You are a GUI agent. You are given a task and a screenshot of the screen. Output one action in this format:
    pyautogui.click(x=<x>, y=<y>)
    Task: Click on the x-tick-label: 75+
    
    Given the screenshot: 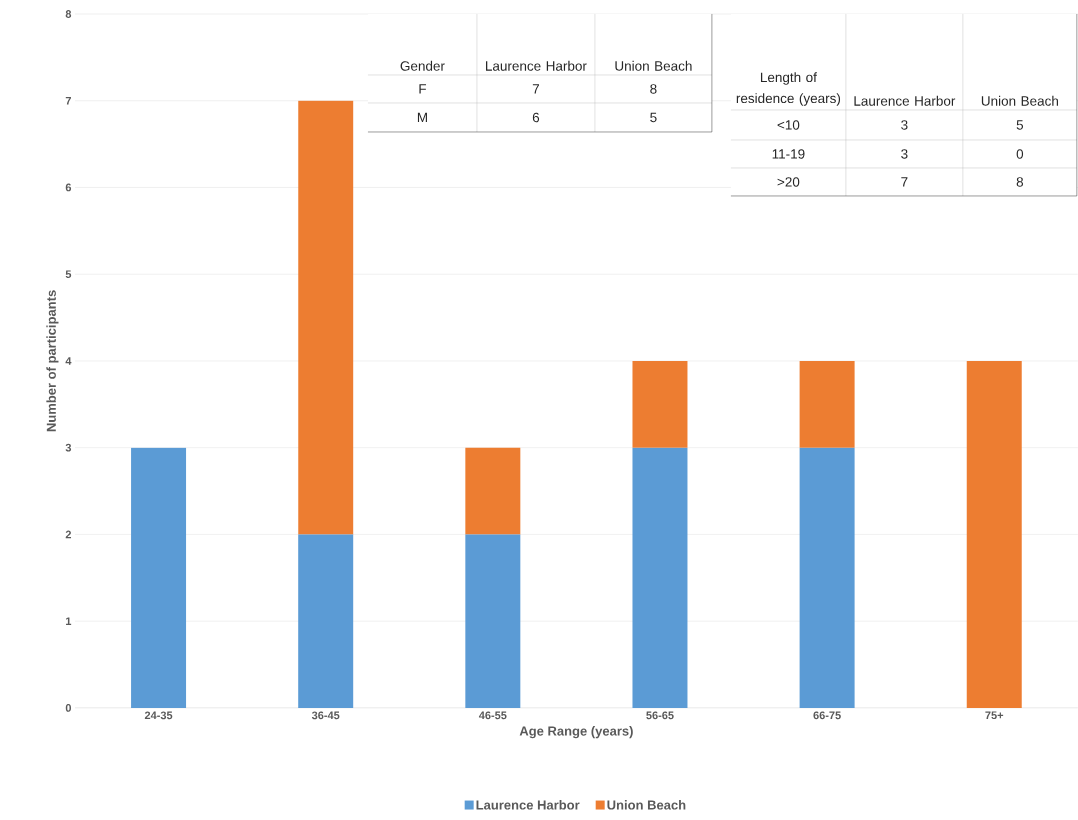 What is the action you would take?
    pyautogui.click(x=994, y=715)
    